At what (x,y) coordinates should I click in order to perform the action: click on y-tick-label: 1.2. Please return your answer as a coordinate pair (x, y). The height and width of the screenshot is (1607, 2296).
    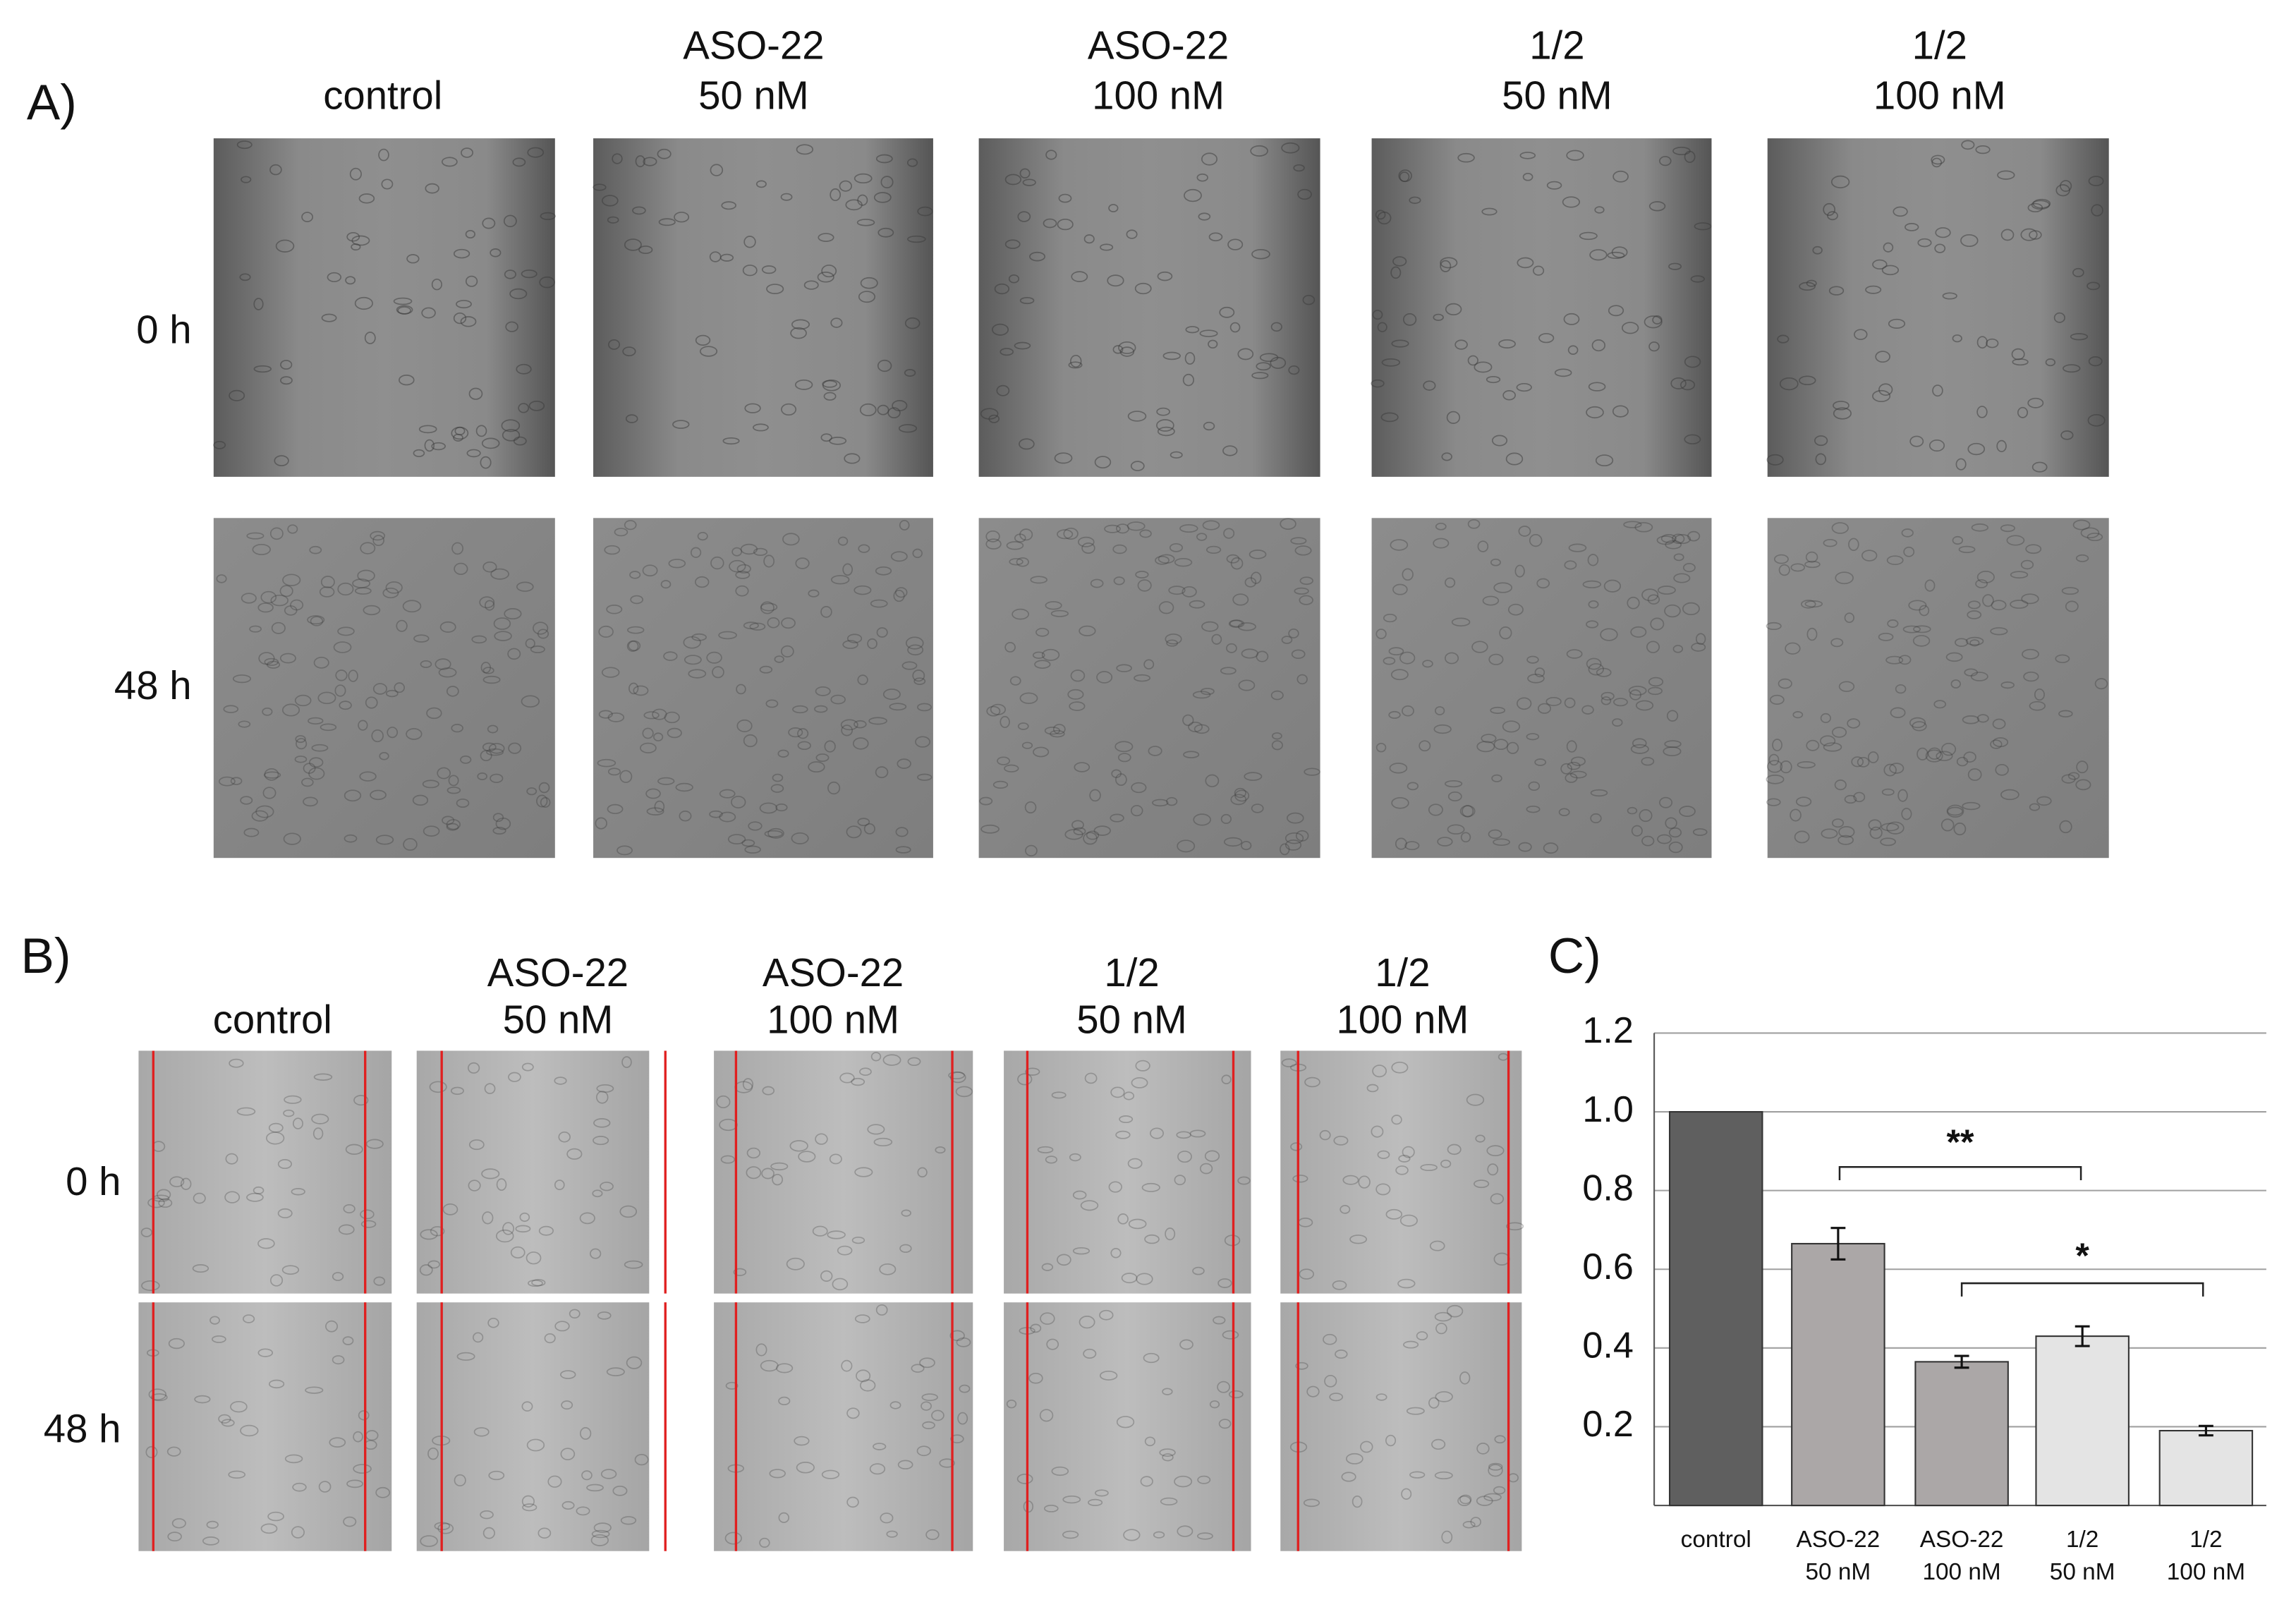
    Looking at the image, I should click on (1607, 1030).